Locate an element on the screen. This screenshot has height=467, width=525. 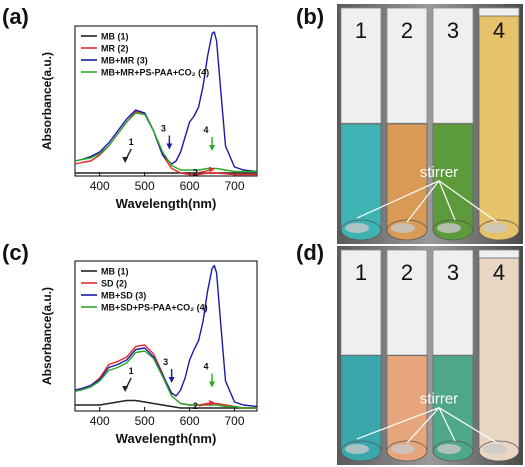
panel-label-a: (a) is located at coordinates (15, 16).